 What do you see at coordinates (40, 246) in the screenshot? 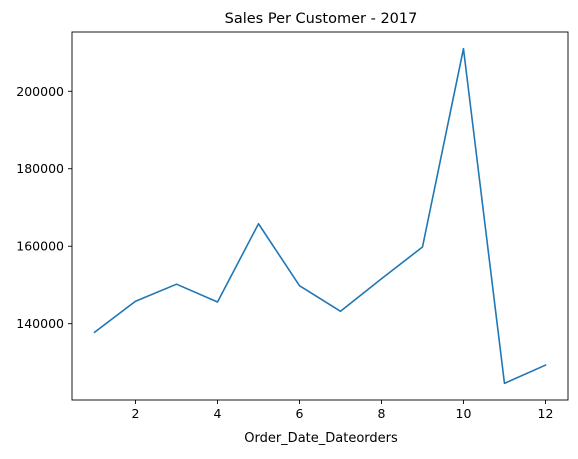
I see `y-tick-label: 160000` at bounding box center [40, 246].